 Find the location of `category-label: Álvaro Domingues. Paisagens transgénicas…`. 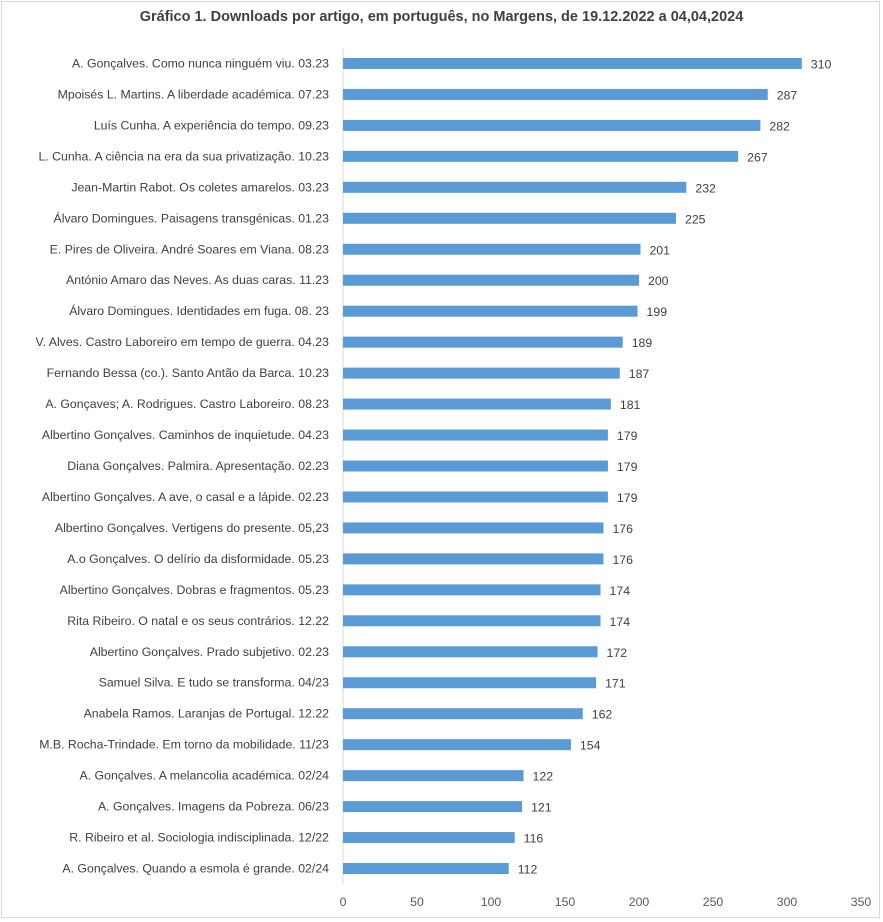

category-label: Álvaro Domingues. Paisagens transgénicas… is located at coordinates (192, 217).